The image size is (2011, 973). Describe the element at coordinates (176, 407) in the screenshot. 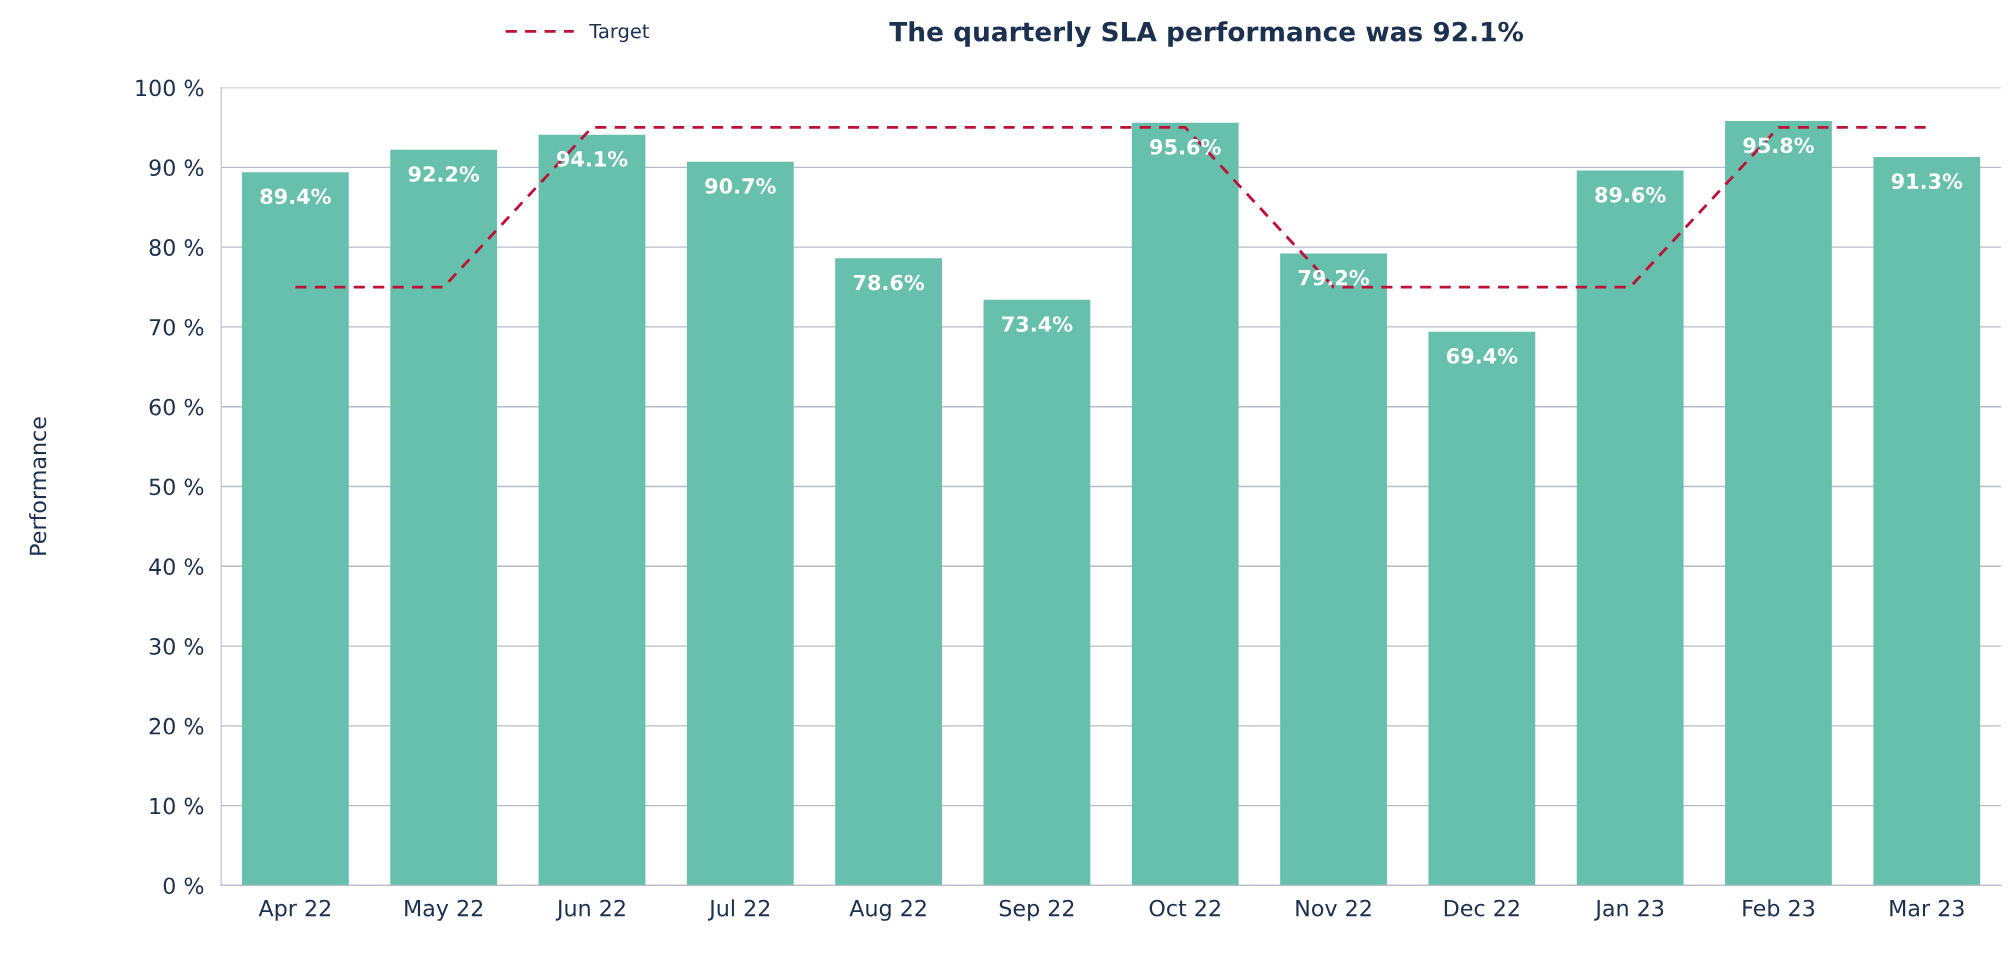

I see `y-tick-label: 60 %` at that location.